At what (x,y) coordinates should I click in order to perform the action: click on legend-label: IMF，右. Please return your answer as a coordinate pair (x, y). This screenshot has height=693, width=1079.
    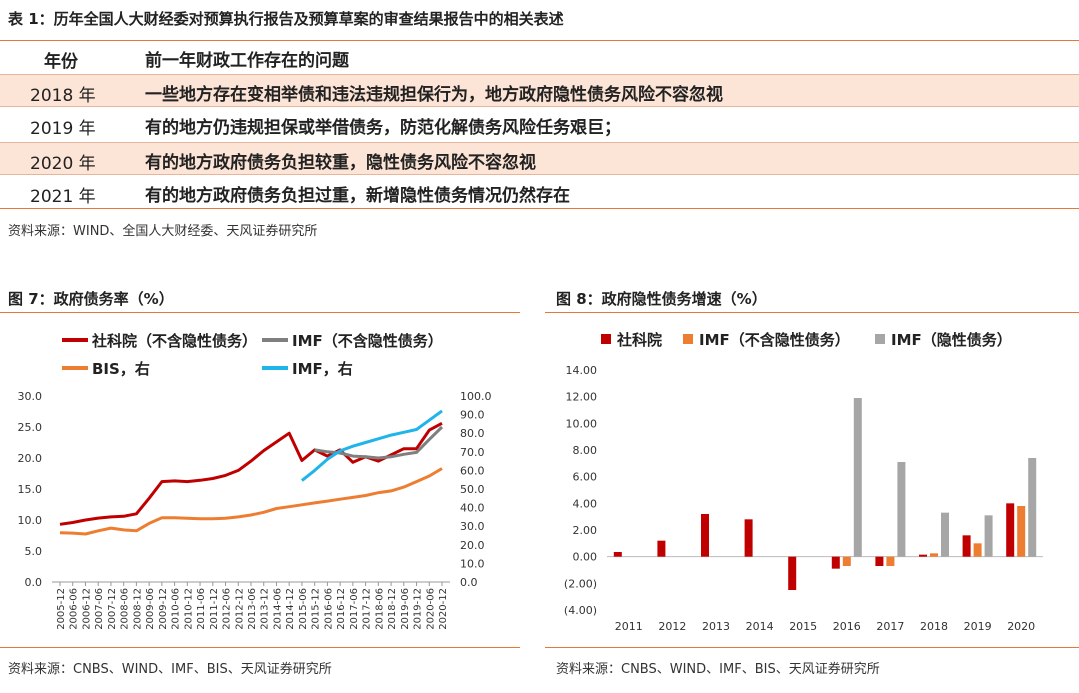
    Looking at the image, I should click on (322, 369).